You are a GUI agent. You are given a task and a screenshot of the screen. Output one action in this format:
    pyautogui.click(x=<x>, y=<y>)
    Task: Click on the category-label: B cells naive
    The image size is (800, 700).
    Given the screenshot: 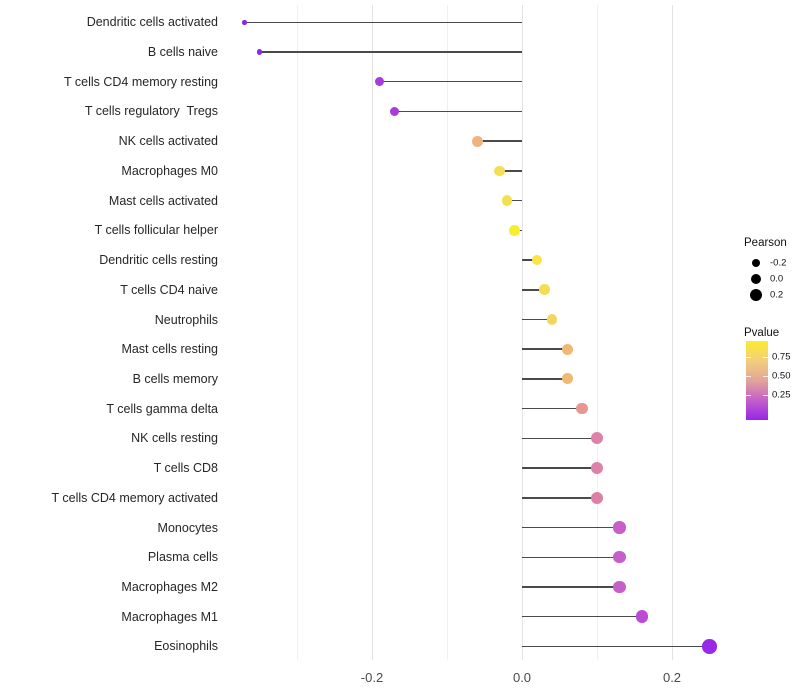 What is the action you would take?
    pyautogui.click(x=182, y=52)
    